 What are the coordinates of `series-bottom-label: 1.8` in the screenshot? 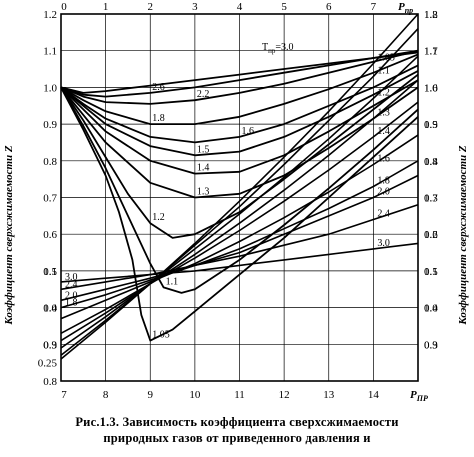 It's located at (383, 180).